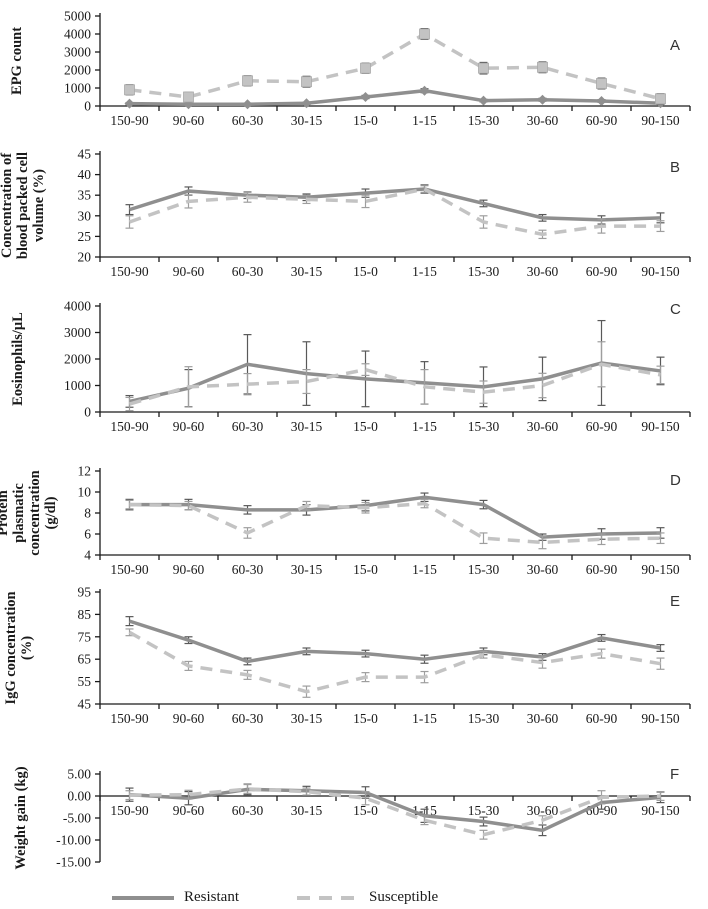  I want to click on svg-text: 85, so click(85, 614).